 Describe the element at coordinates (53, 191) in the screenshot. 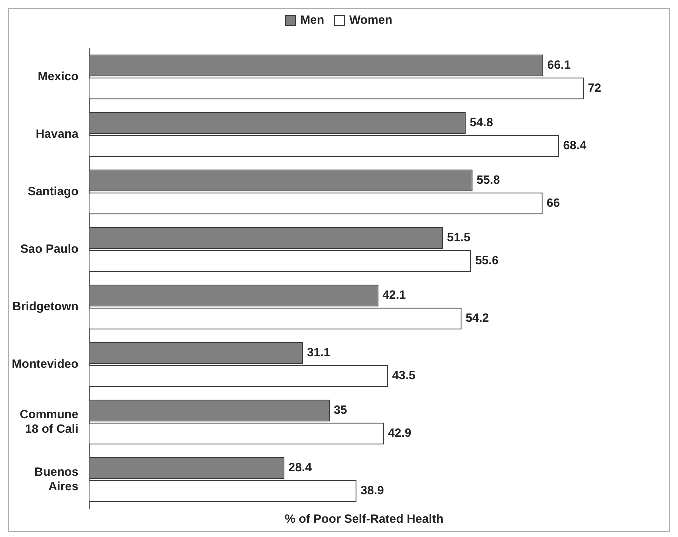

I see `y-tick-label: Santiago` at that location.